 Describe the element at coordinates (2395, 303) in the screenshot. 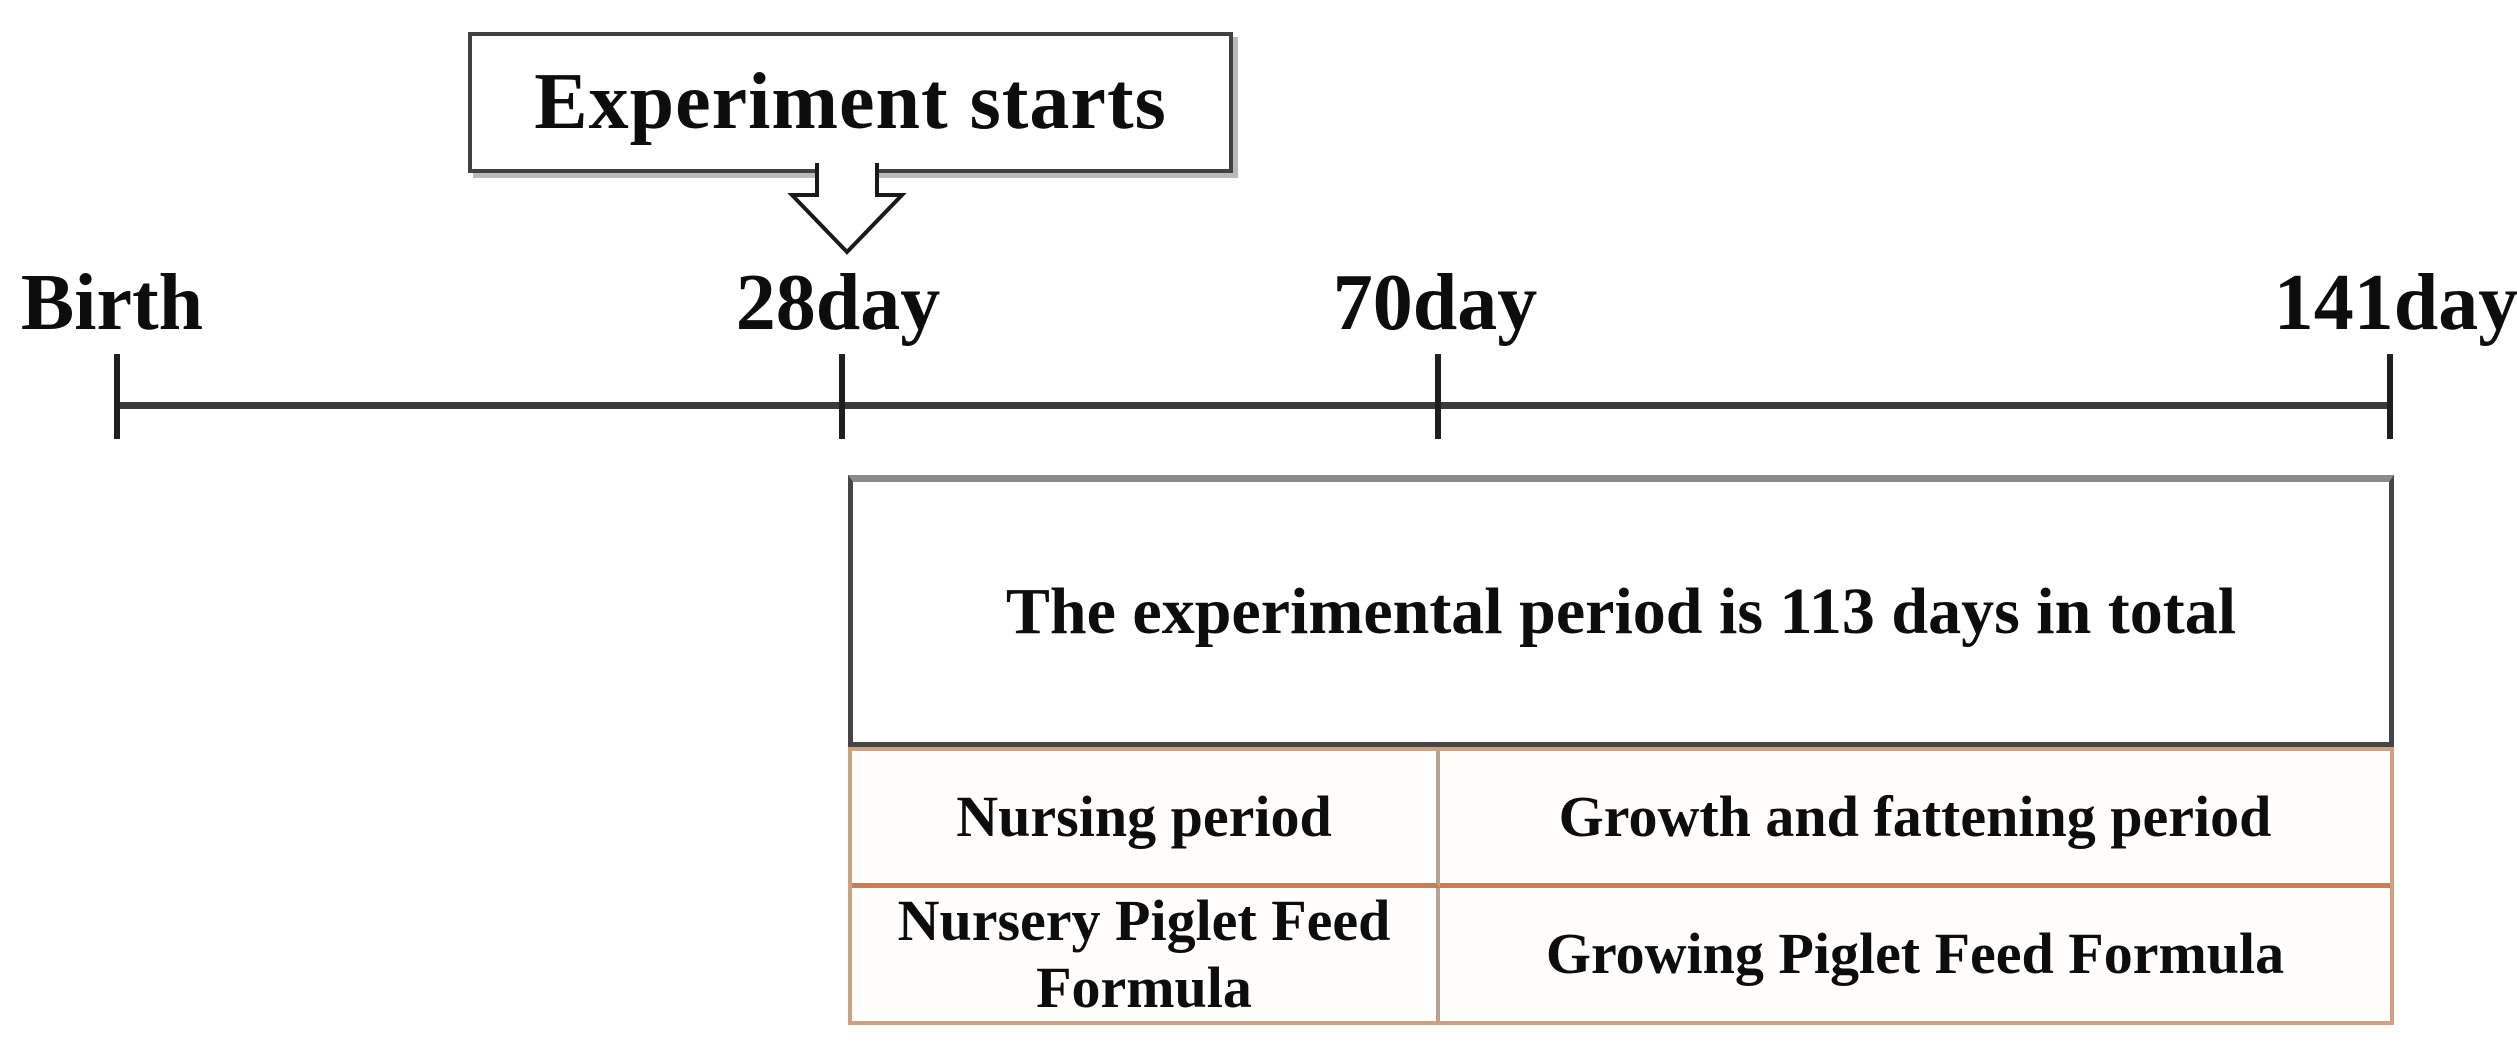

I see `timeline-label-141day: 141day` at that location.